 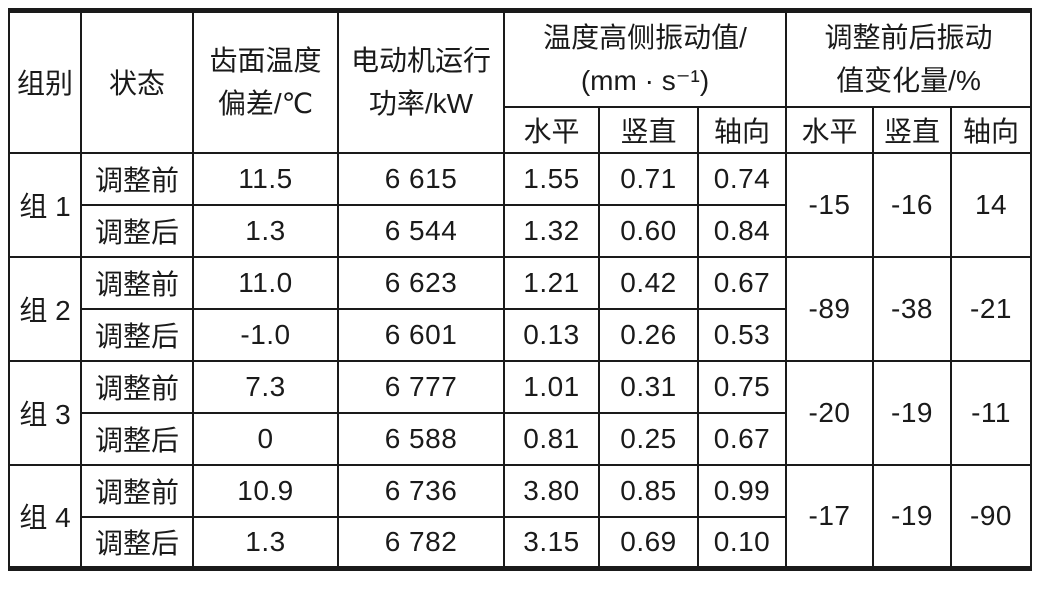 I want to click on change-horizontal-cell: -89, so click(x=830, y=308).